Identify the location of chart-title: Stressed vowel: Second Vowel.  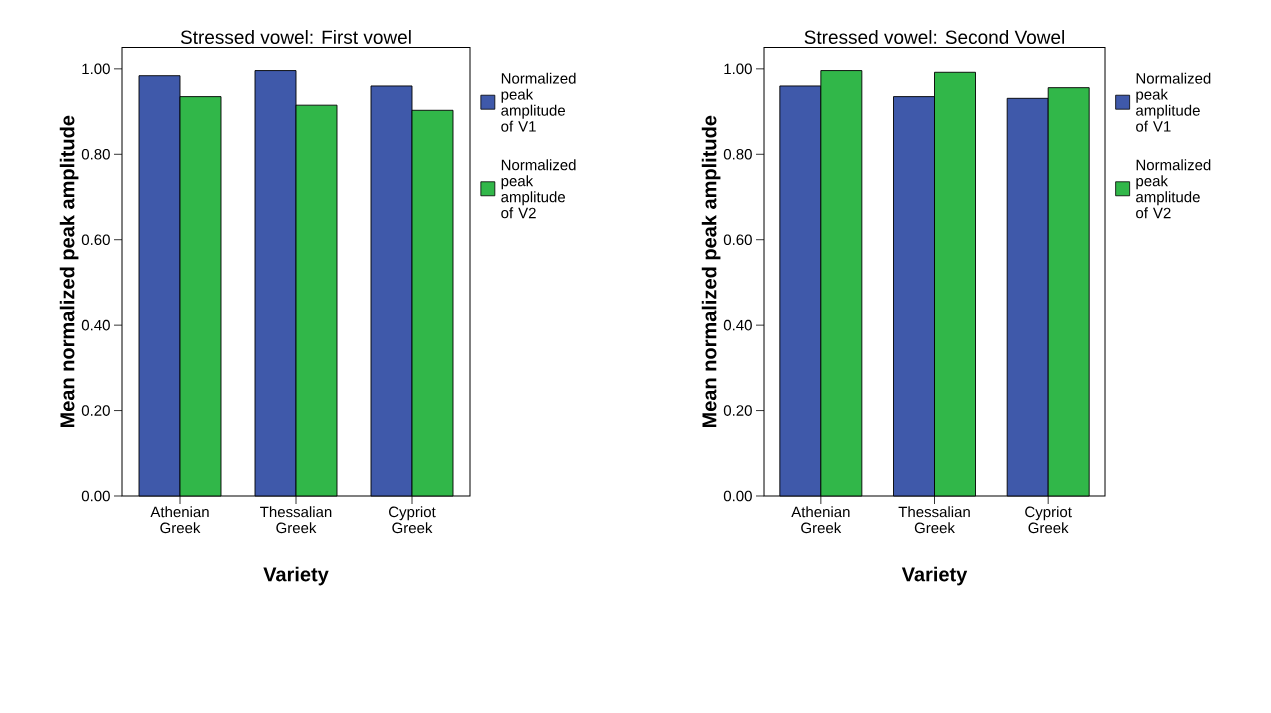
(934, 37).